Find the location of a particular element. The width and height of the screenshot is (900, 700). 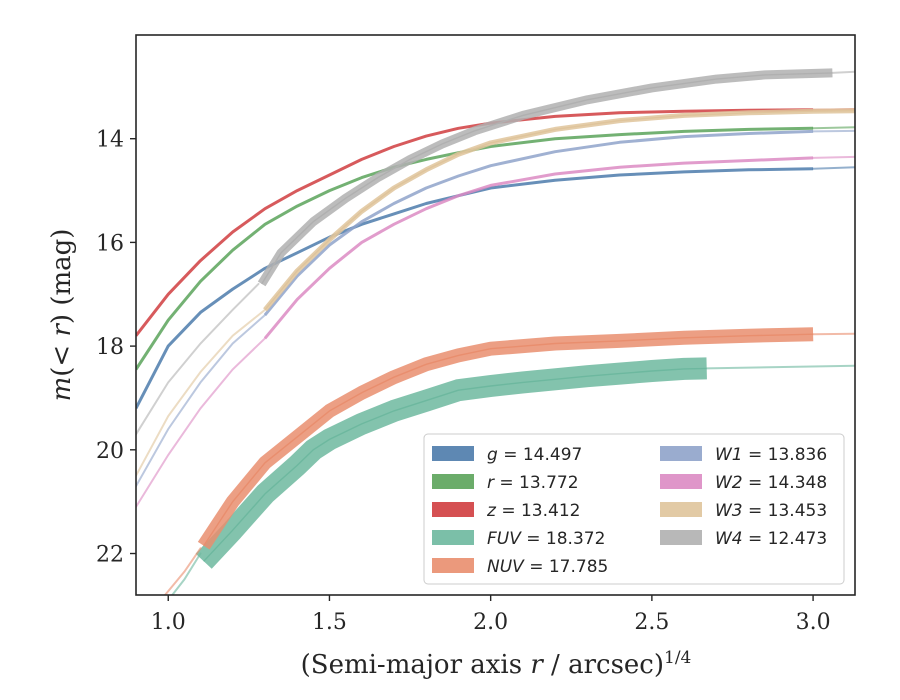

legend-label-r: r = 13.772 is located at coordinates (533, 483).